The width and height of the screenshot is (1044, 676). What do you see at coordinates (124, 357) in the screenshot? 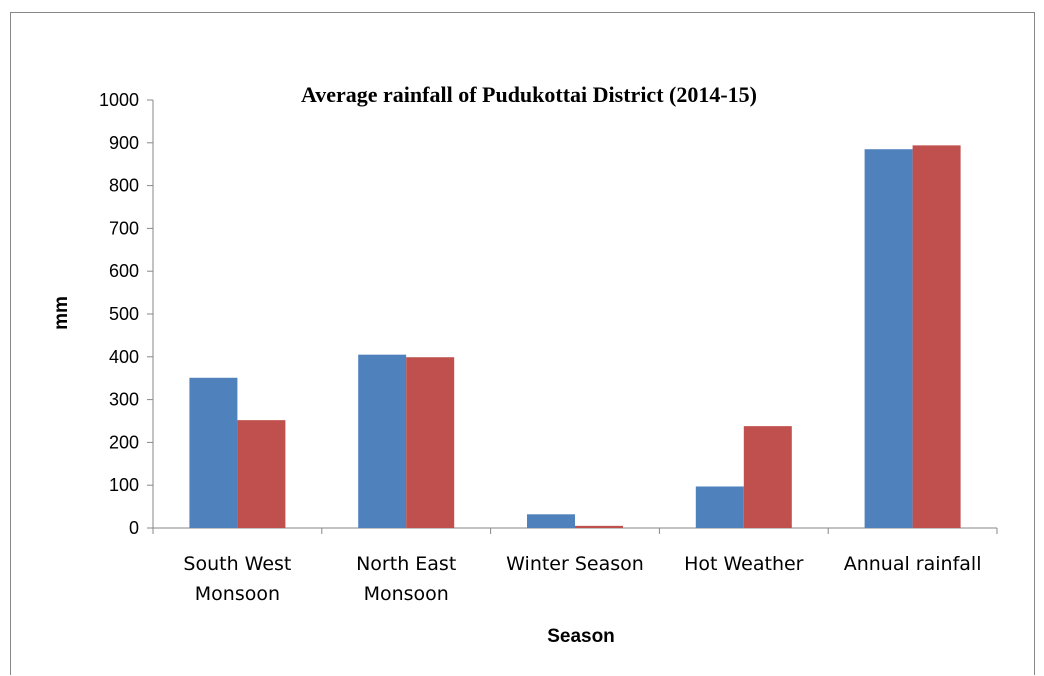
I see `y-tick-label: 400` at bounding box center [124, 357].